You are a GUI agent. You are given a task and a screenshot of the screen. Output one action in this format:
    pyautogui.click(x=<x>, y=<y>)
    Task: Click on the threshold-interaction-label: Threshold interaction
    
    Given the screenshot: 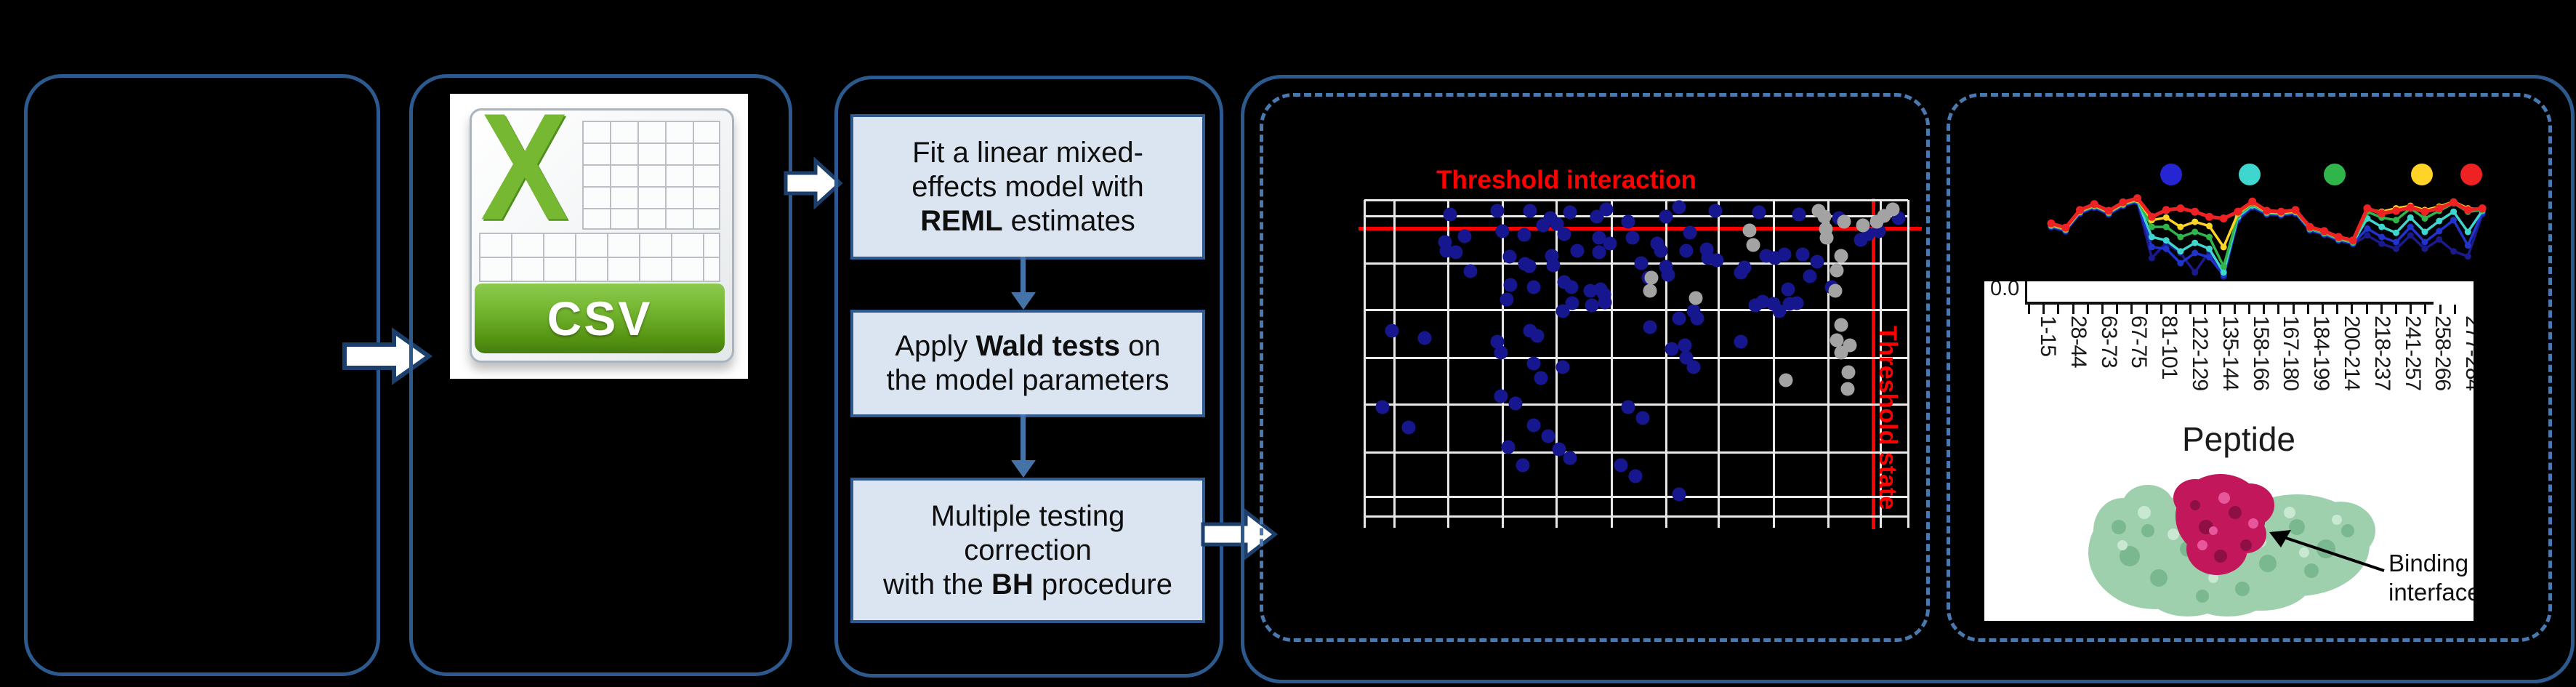 What is the action you would take?
    pyautogui.click(x=1566, y=180)
    